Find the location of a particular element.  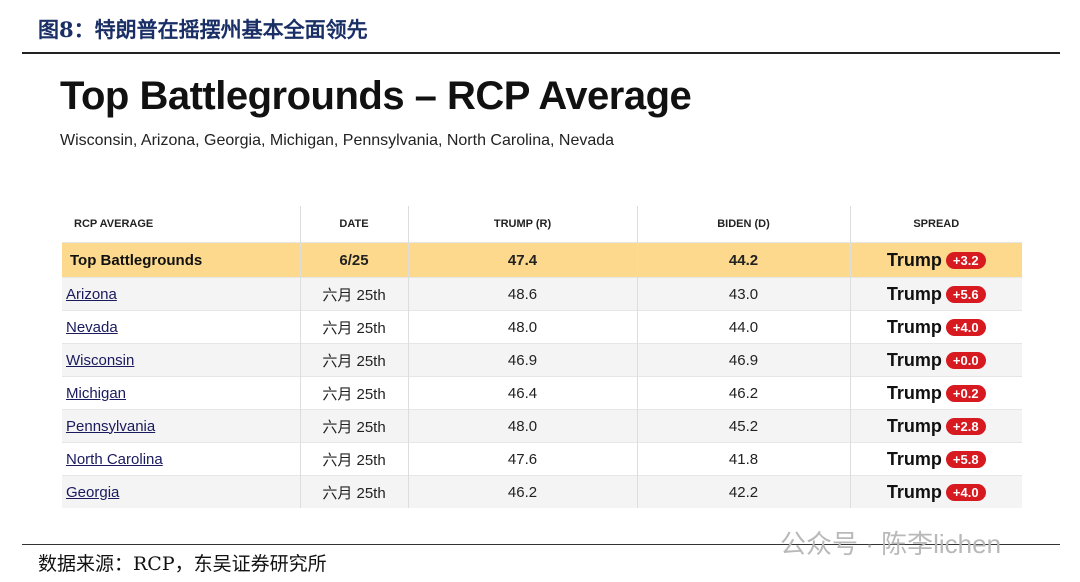

header-row: RCP AVERAGE DATE TRUMP (R) BIDEN (D) SPREAD is located at coordinates (542, 224).